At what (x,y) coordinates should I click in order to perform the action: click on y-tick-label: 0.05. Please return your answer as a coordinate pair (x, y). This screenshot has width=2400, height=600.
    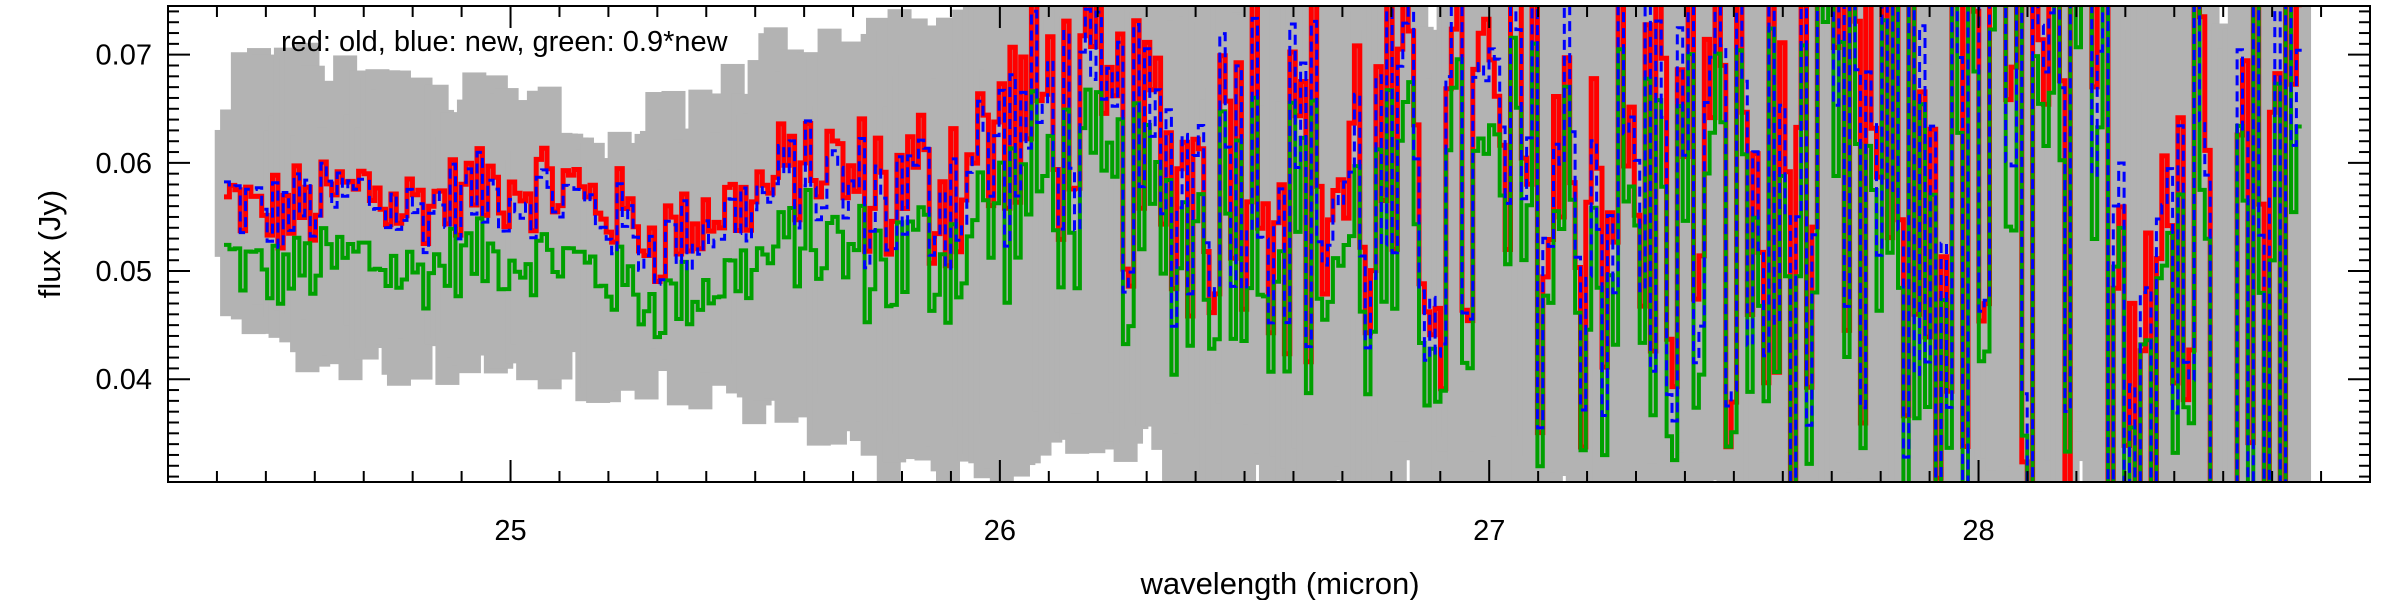
    Looking at the image, I should click on (124, 272).